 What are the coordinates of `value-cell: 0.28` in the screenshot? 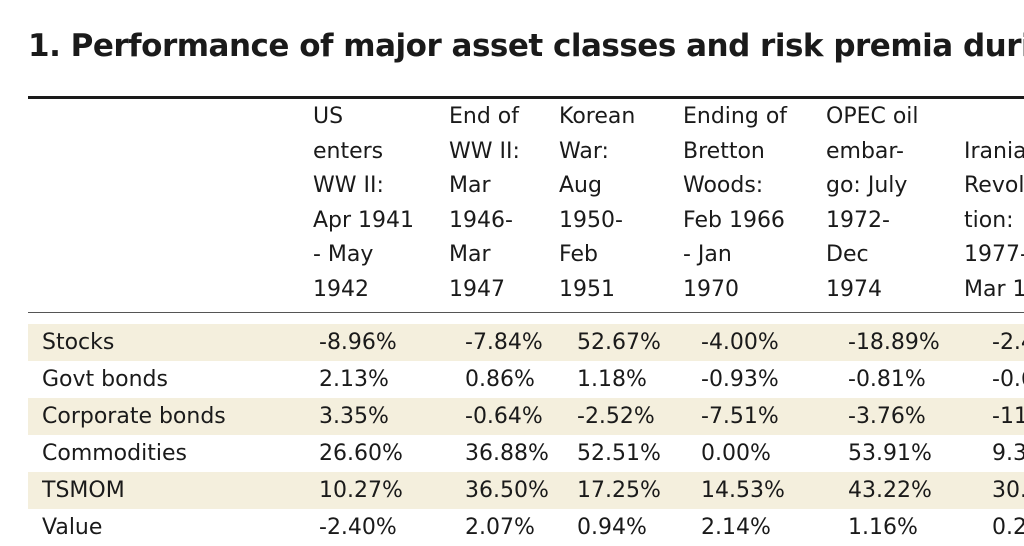 It's located at (1008, 527).